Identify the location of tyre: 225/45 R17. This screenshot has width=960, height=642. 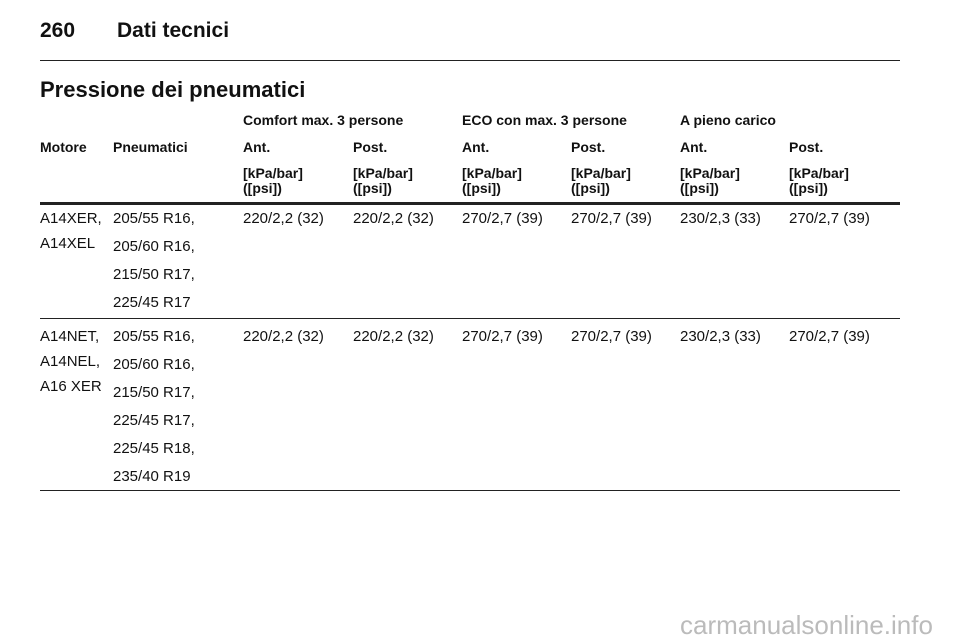
(152, 302).